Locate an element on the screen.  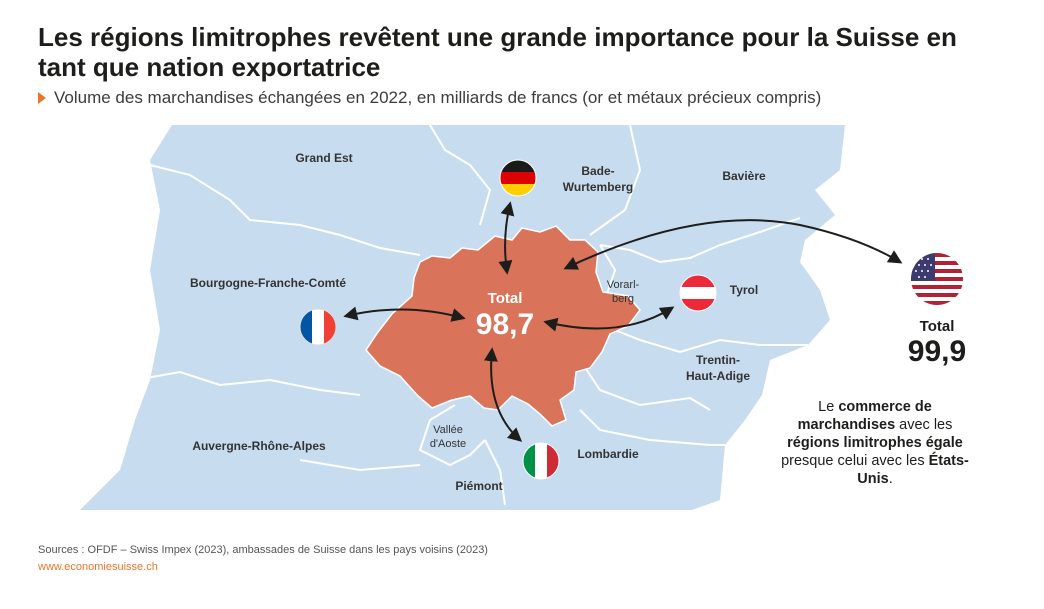
note-part-3: presque celui avec les is located at coordinates (855, 461).